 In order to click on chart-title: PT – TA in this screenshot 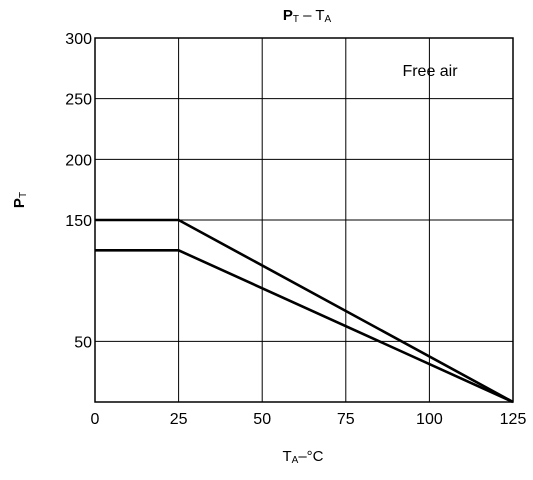, I will do `click(307, 16)`.